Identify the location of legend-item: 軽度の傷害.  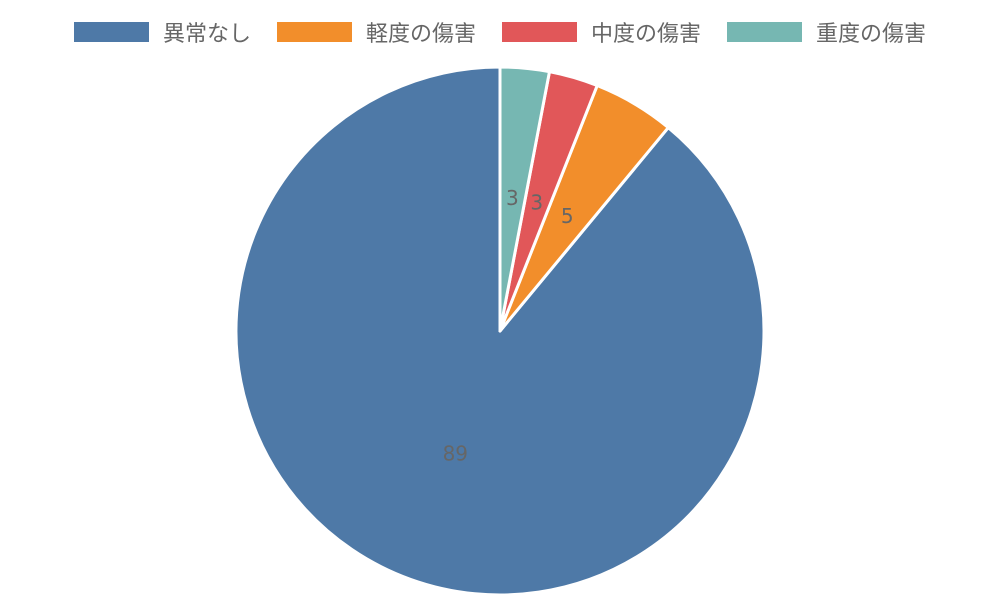
(376, 32).